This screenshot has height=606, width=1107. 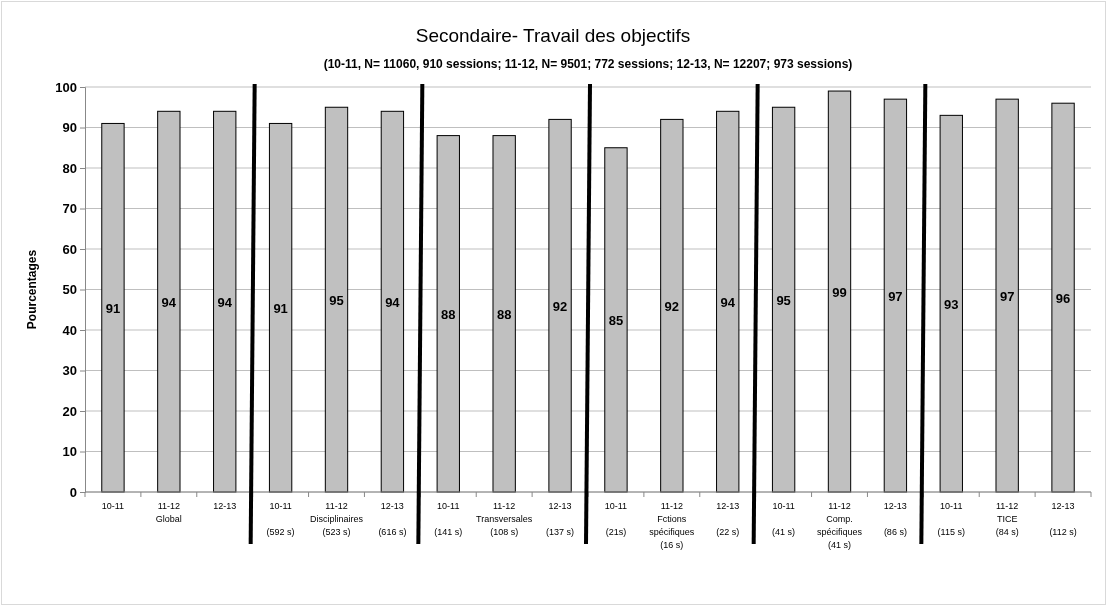 I want to click on category-label: 10-11 (141 s), so click(x=448, y=519).